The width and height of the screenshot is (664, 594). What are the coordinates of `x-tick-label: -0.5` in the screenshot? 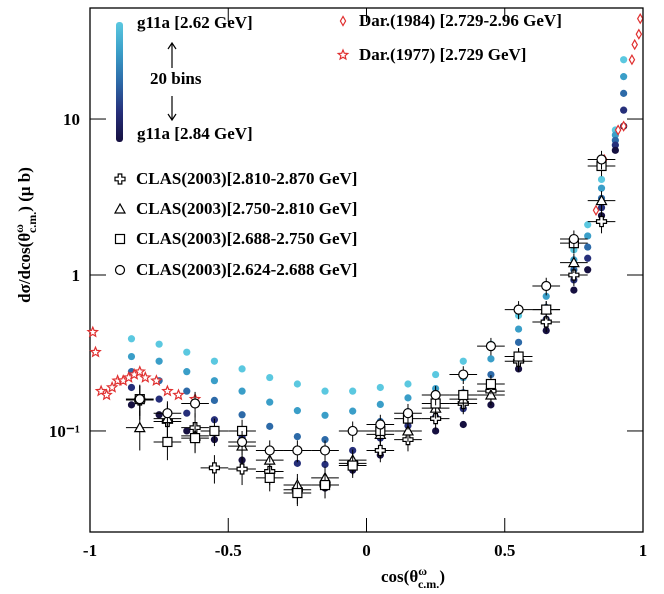 It's located at (228, 550).